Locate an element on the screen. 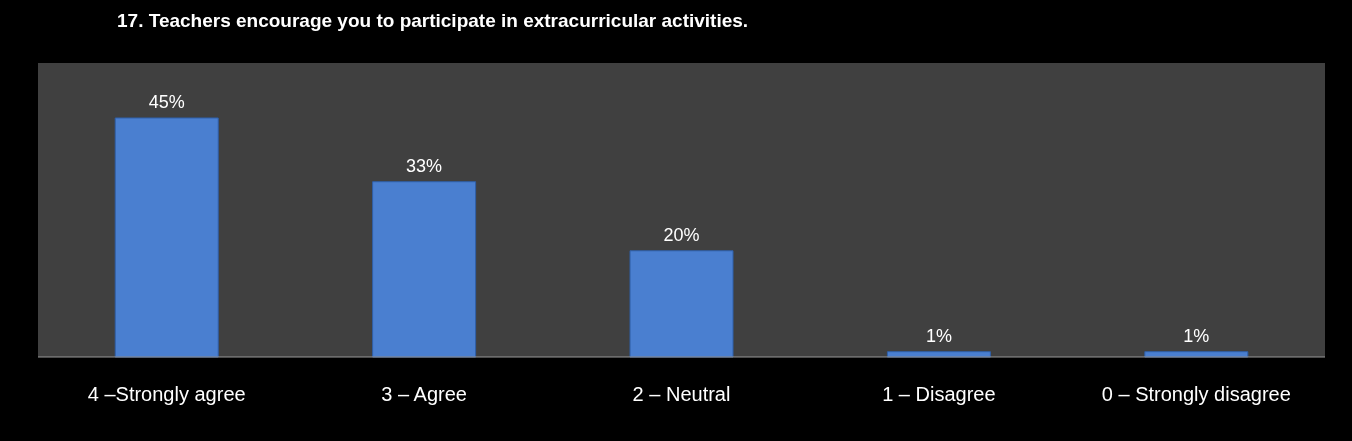 The height and width of the screenshot is (441, 1352). data-label: 20% is located at coordinates (681, 234).